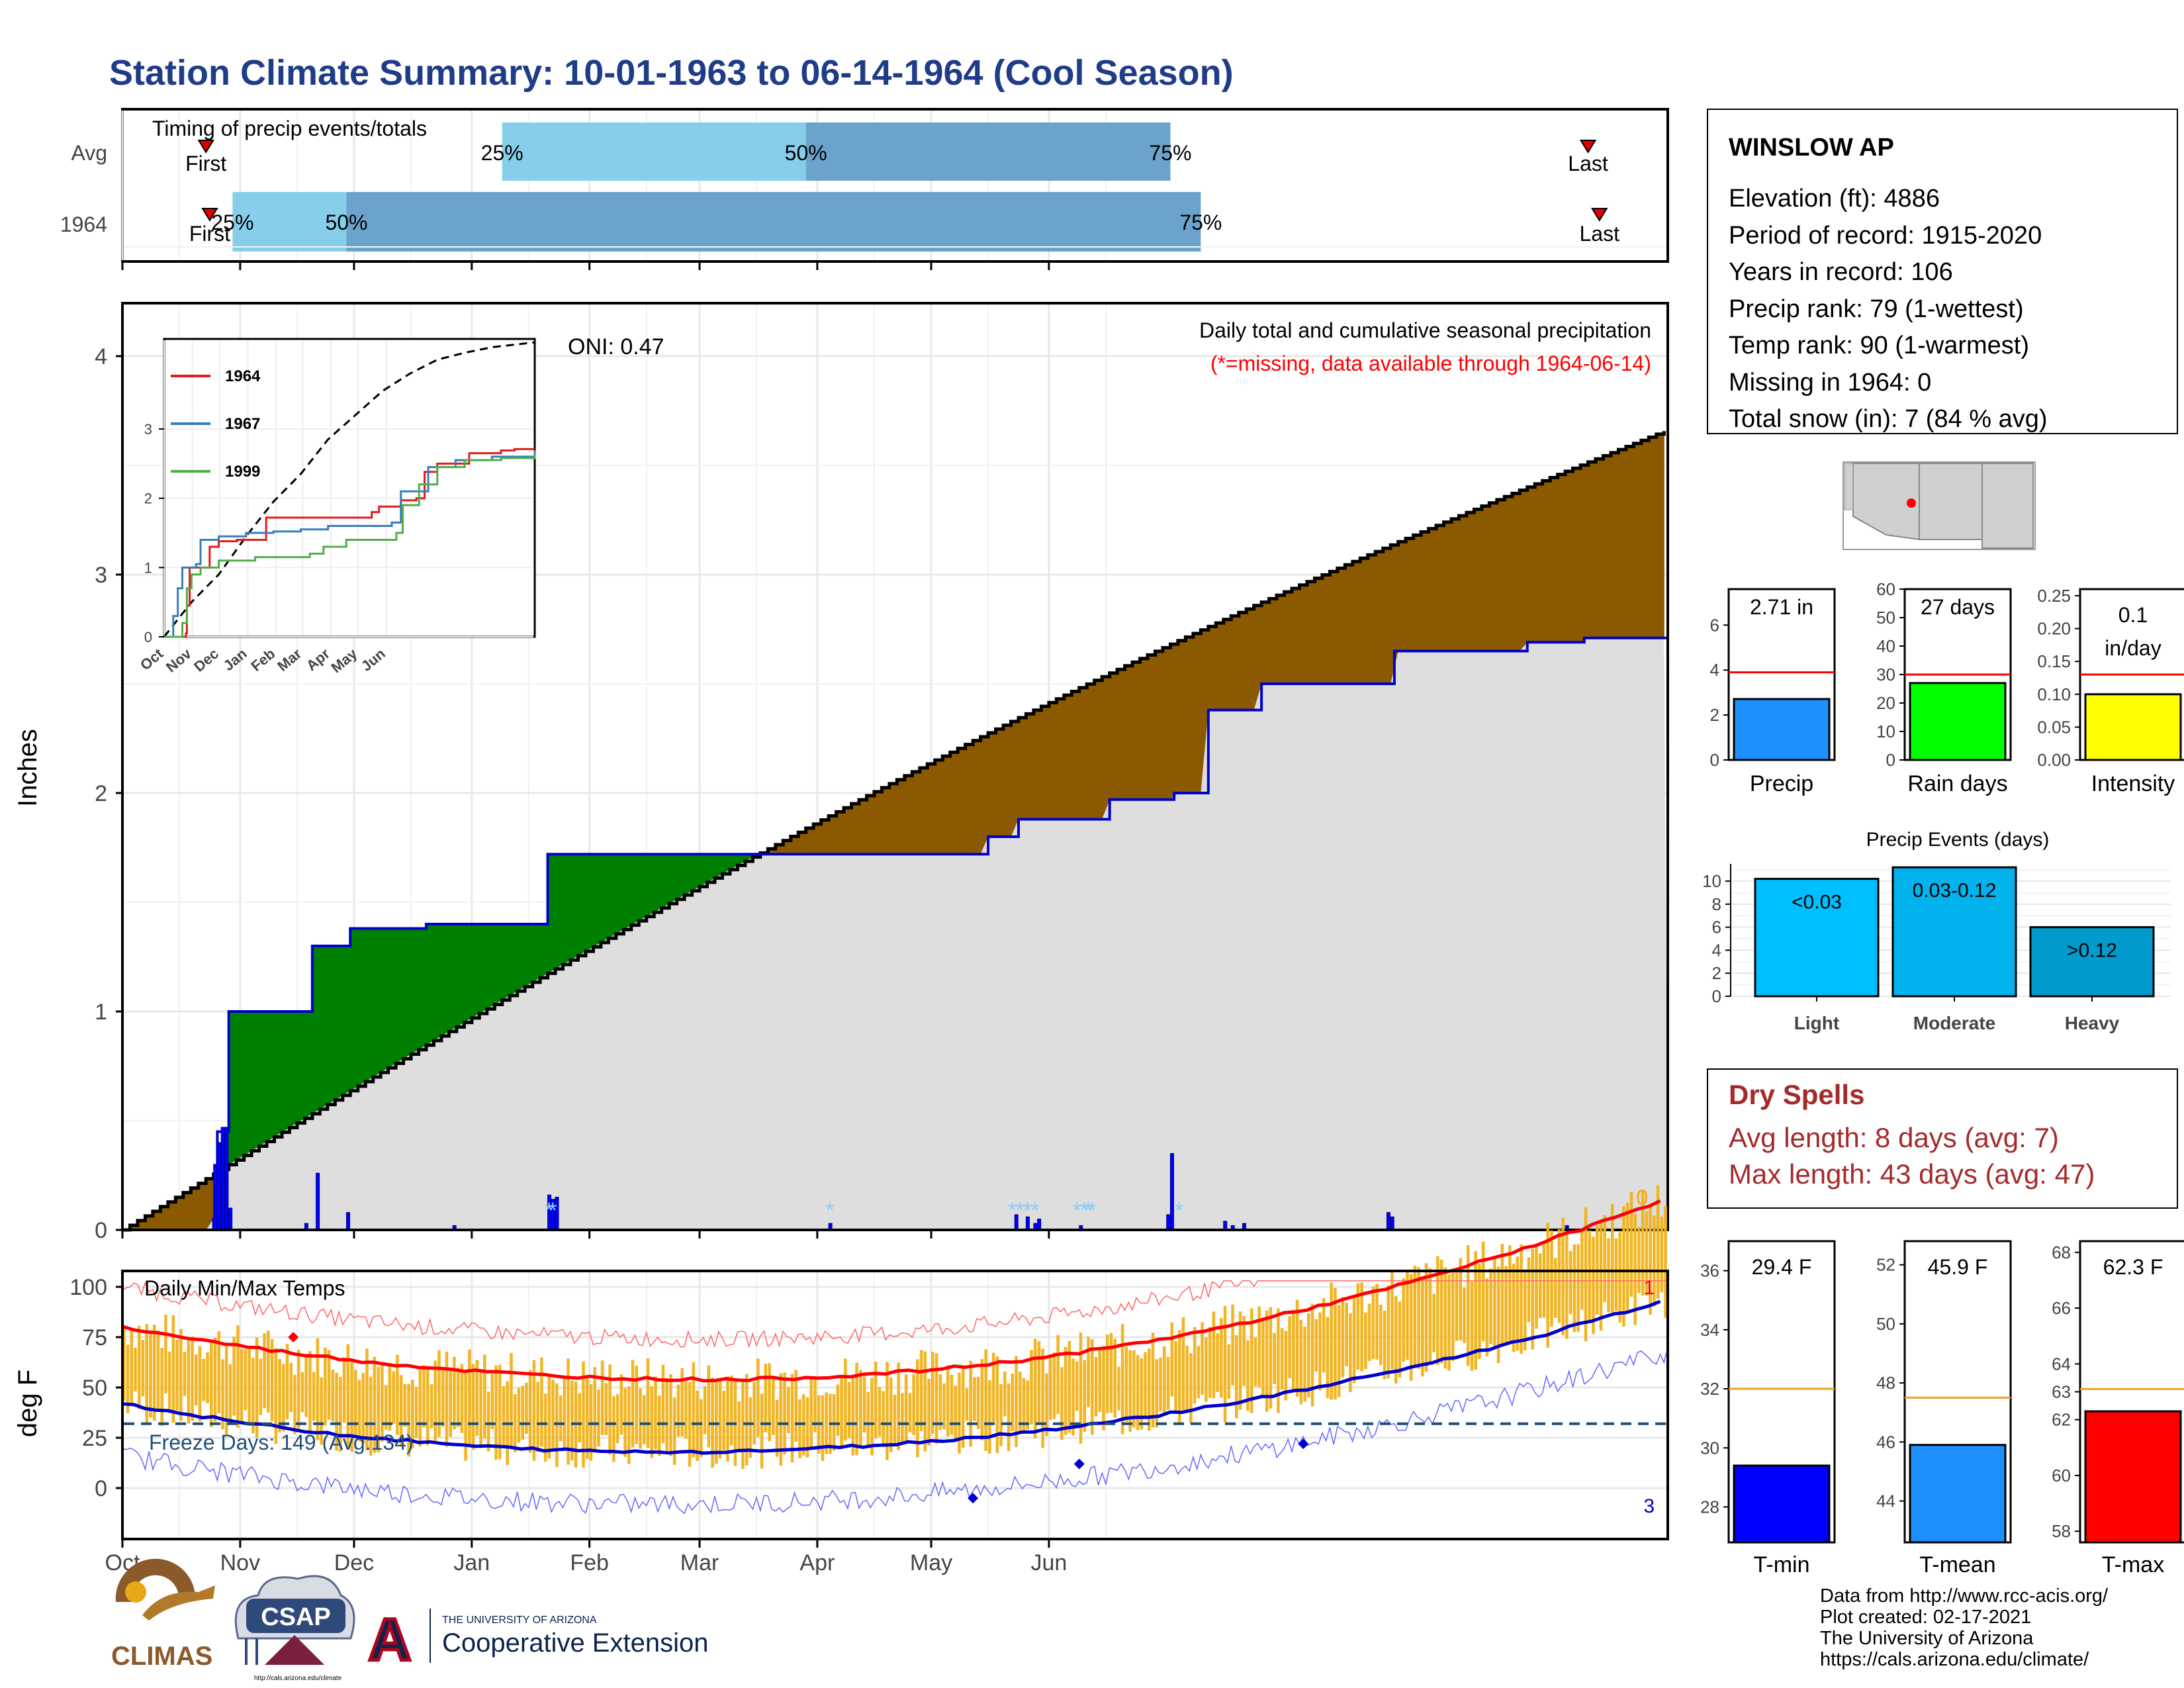 This screenshot has width=2184, height=1688. What do you see at coordinates (1885, 703) in the screenshot?
I see `mini-y-tick-label: 20` at bounding box center [1885, 703].